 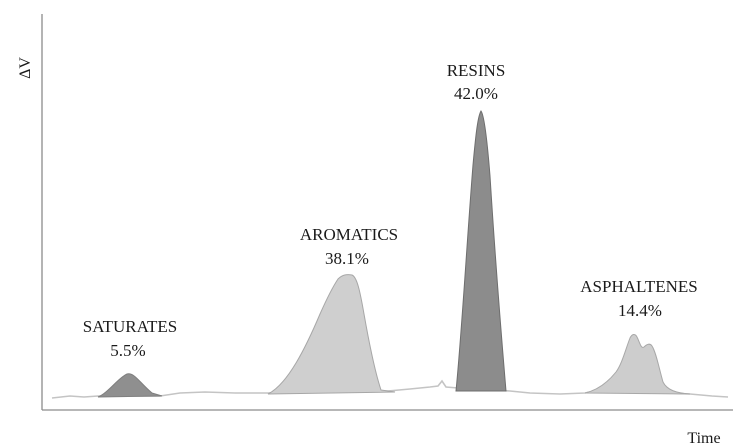 I want to click on y-axis-label: ΔV, so click(x=25, y=68).